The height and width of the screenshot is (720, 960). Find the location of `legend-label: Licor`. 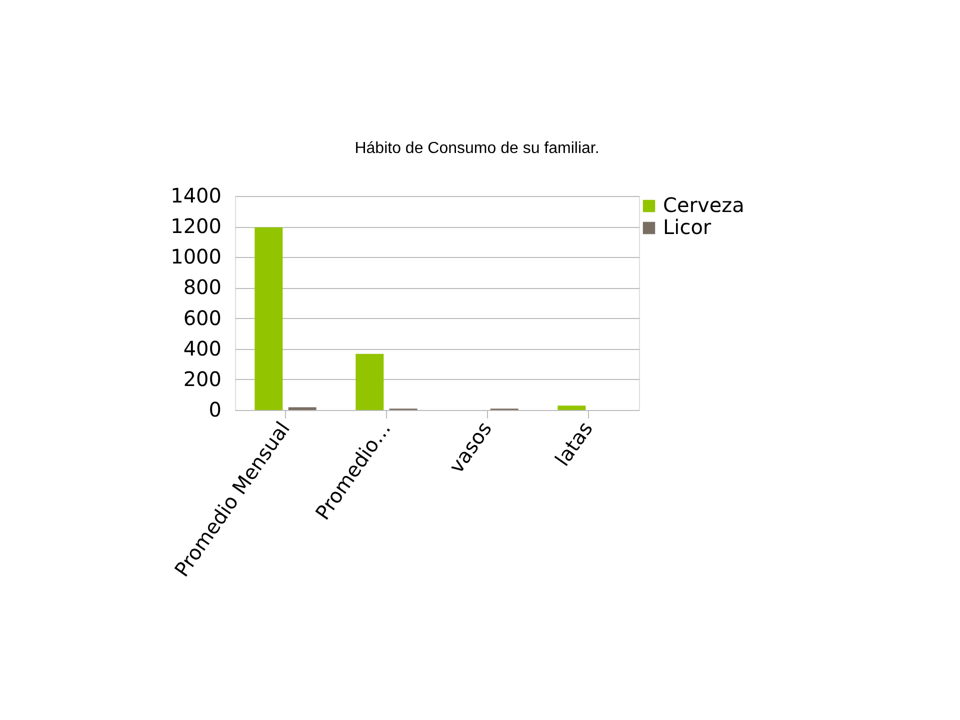

legend-label: Licor is located at coordinates (687, 227).